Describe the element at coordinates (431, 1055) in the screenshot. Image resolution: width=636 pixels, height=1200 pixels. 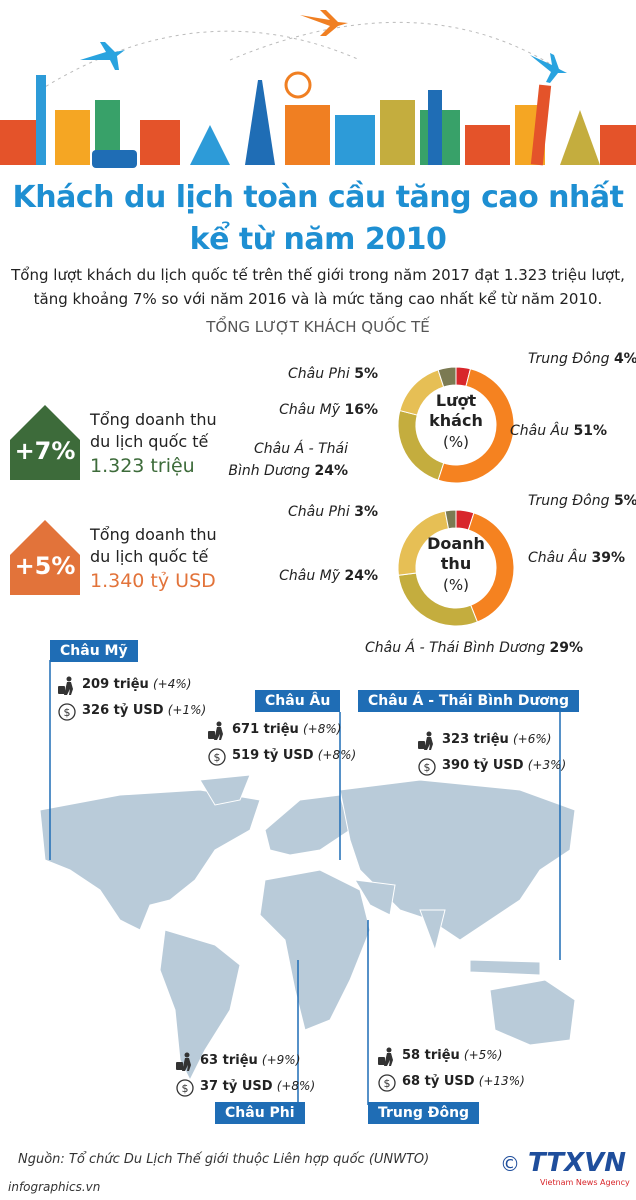
I see `region-value: 58 triệu` at that location.